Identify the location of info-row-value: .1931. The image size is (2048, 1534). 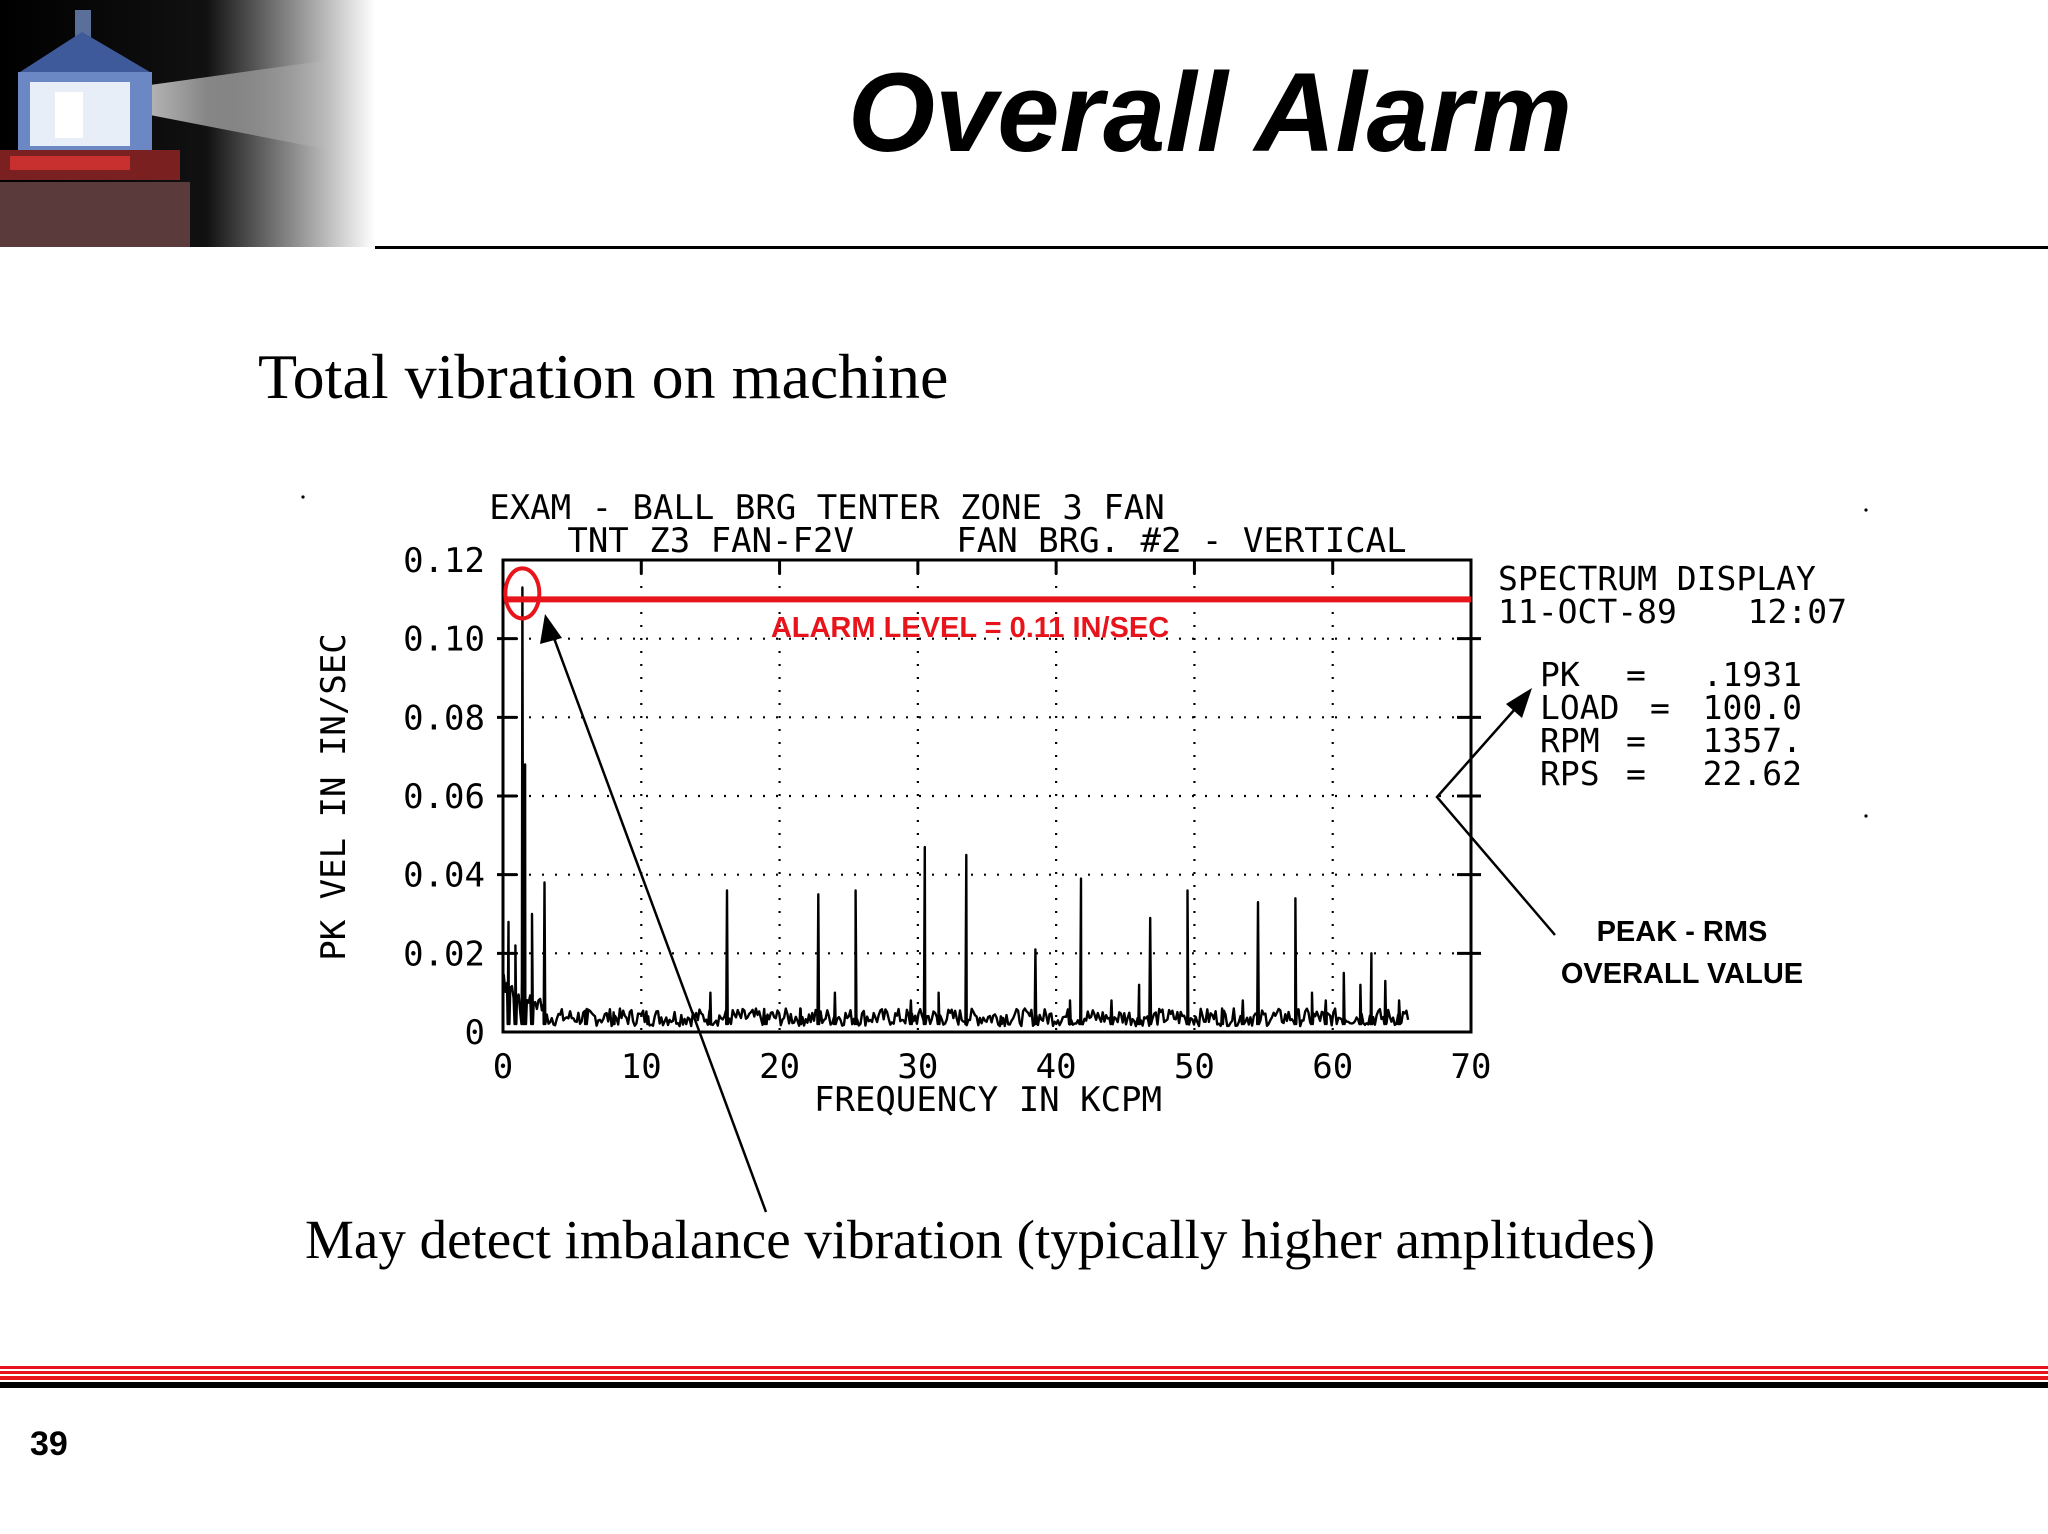
(1752, 674).